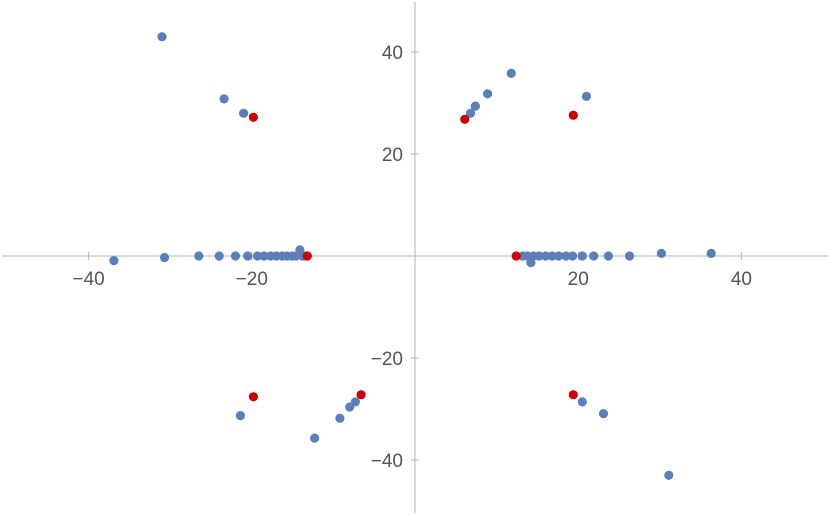 This screenshot has height=515, width=830. I want to click on x-tick-label: −20, so click(252, 279).